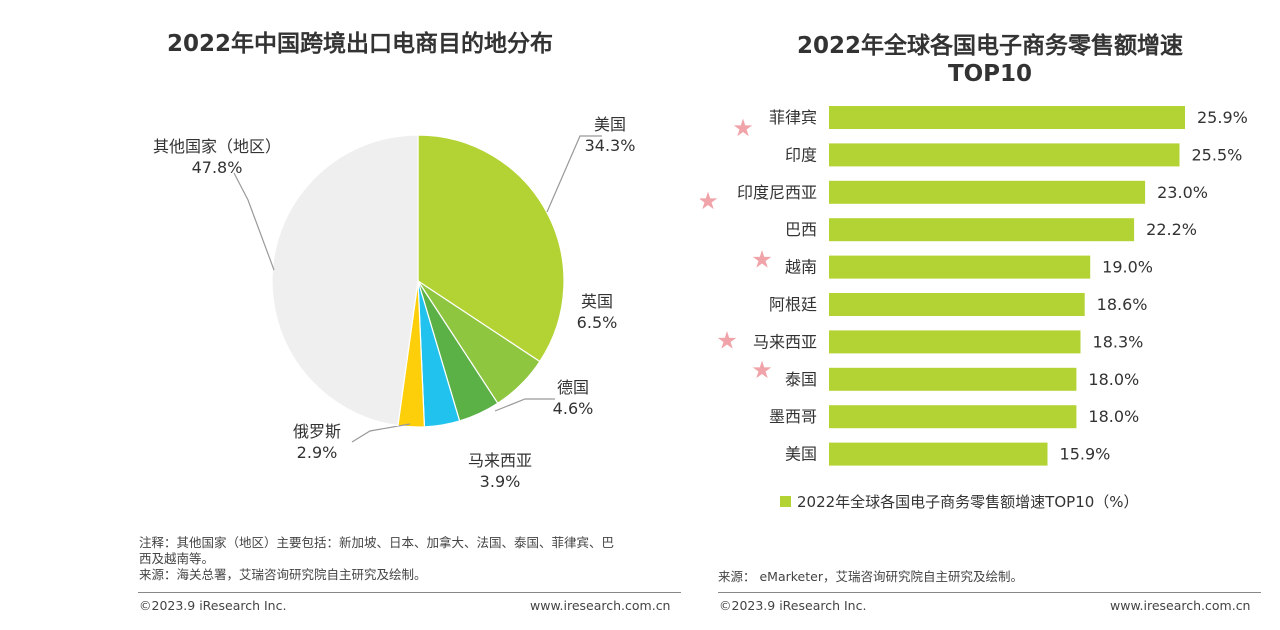 The height and width of the screenshot is (630, 1280). What do you see at coordinates (317, 431) in the screenshot?
I see `pie-slice-label: 俄罗斯` at bounding box center [317, 431].